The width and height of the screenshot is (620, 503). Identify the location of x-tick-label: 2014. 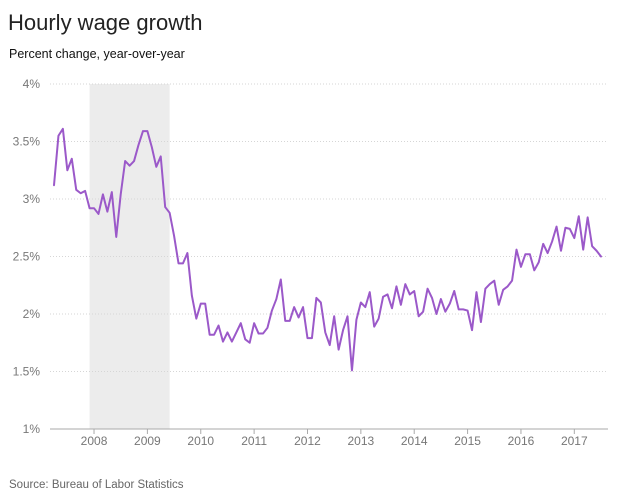
(414, 441).